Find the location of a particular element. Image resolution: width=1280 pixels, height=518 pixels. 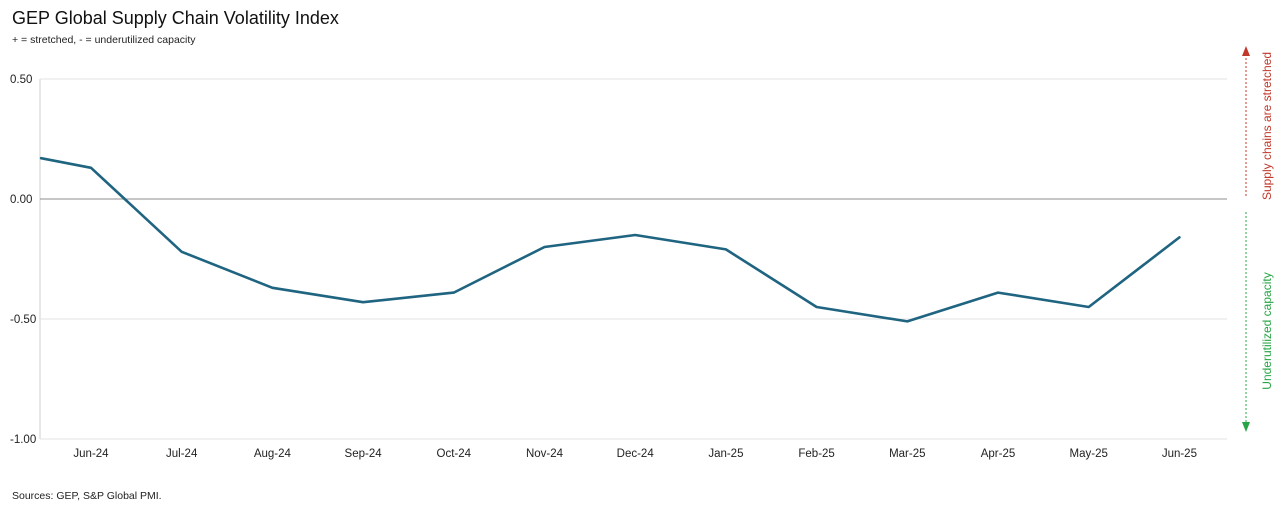

x-tick-label: Mar-25 is located at coordinates (907, 454).